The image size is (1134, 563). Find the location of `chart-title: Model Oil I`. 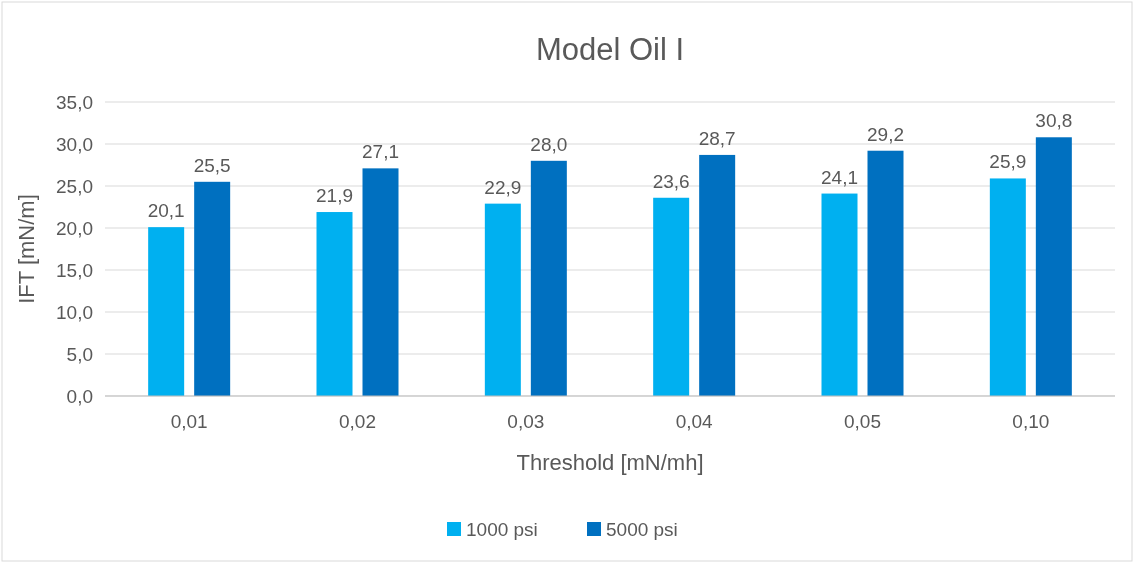

chart-title: Model Oil I is located at coordinates (610, 49).